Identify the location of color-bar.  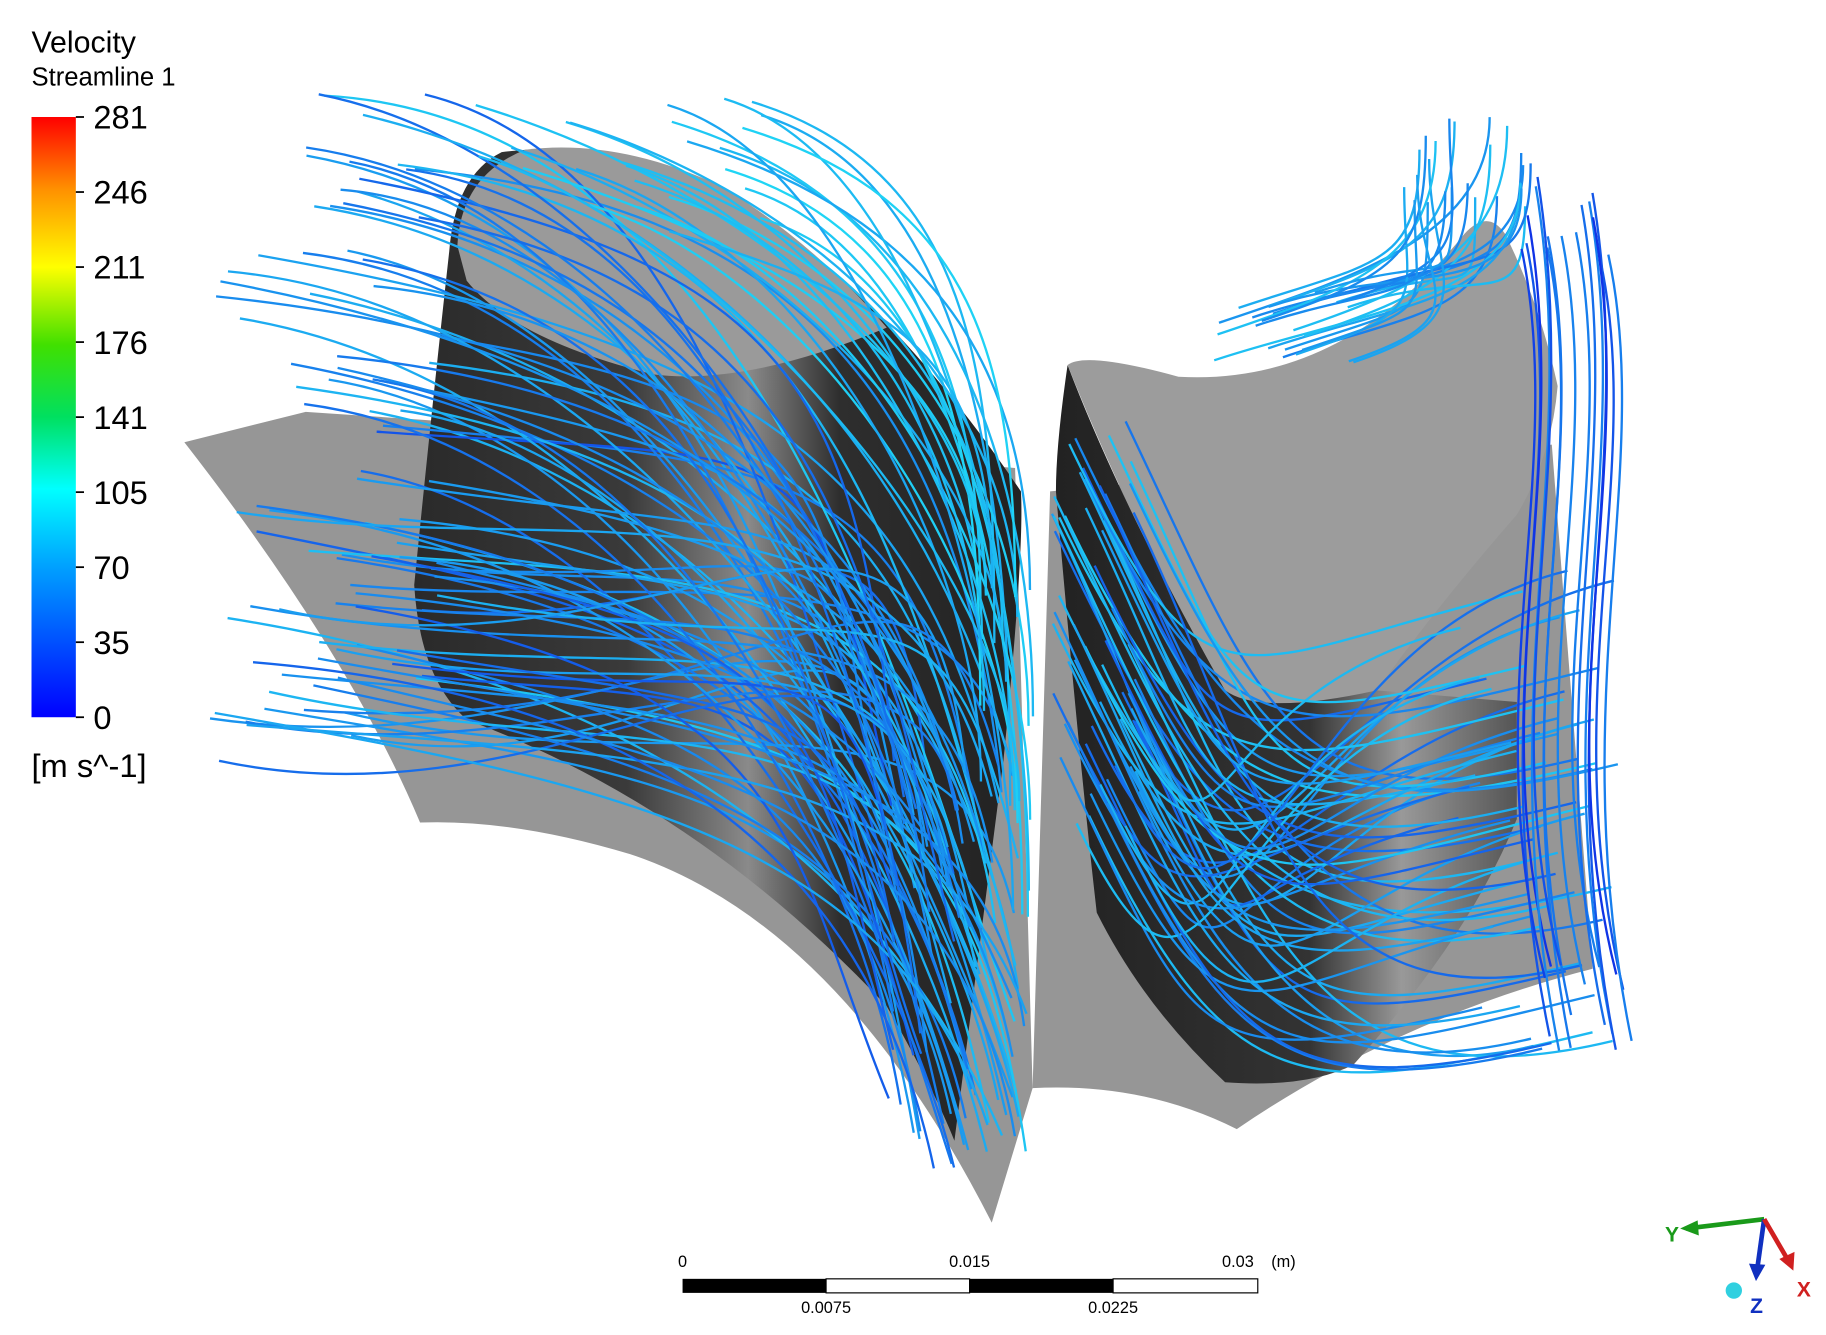
(53, 417).